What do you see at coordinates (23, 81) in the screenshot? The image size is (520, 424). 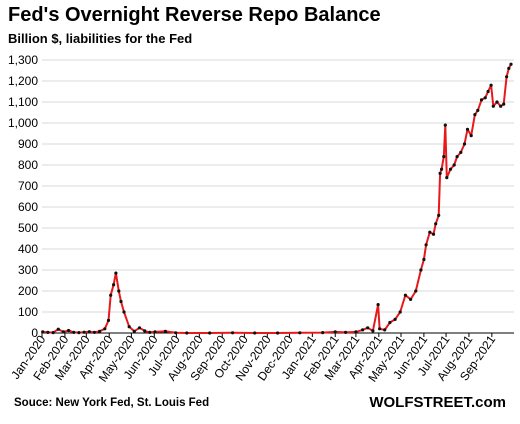 I see `y-tick-label: 1,200` at bounding box center [23, 81].